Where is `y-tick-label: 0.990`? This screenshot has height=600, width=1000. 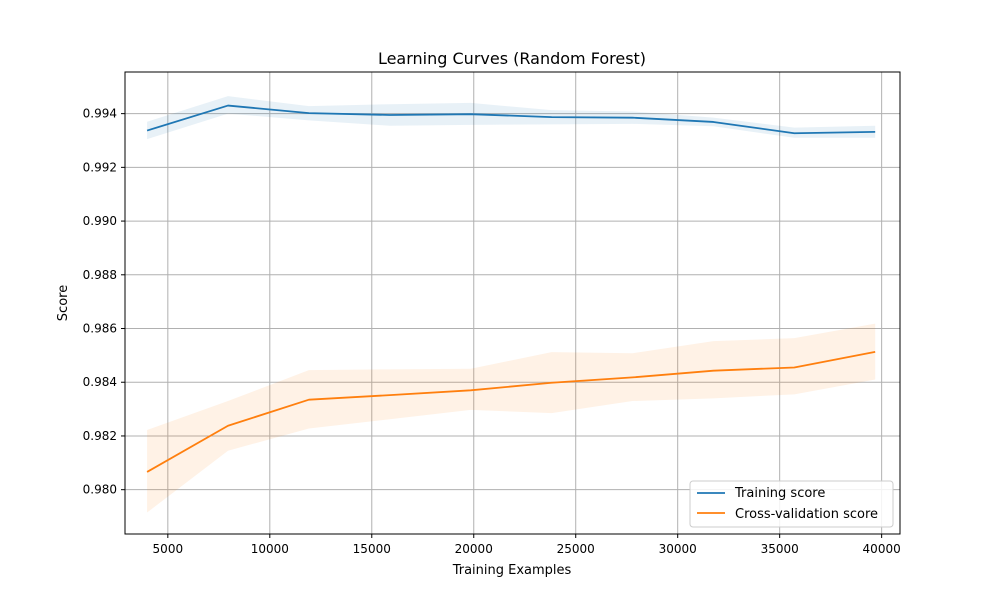
y-tick-label: 0.990 is located at coordinates (100, 221).